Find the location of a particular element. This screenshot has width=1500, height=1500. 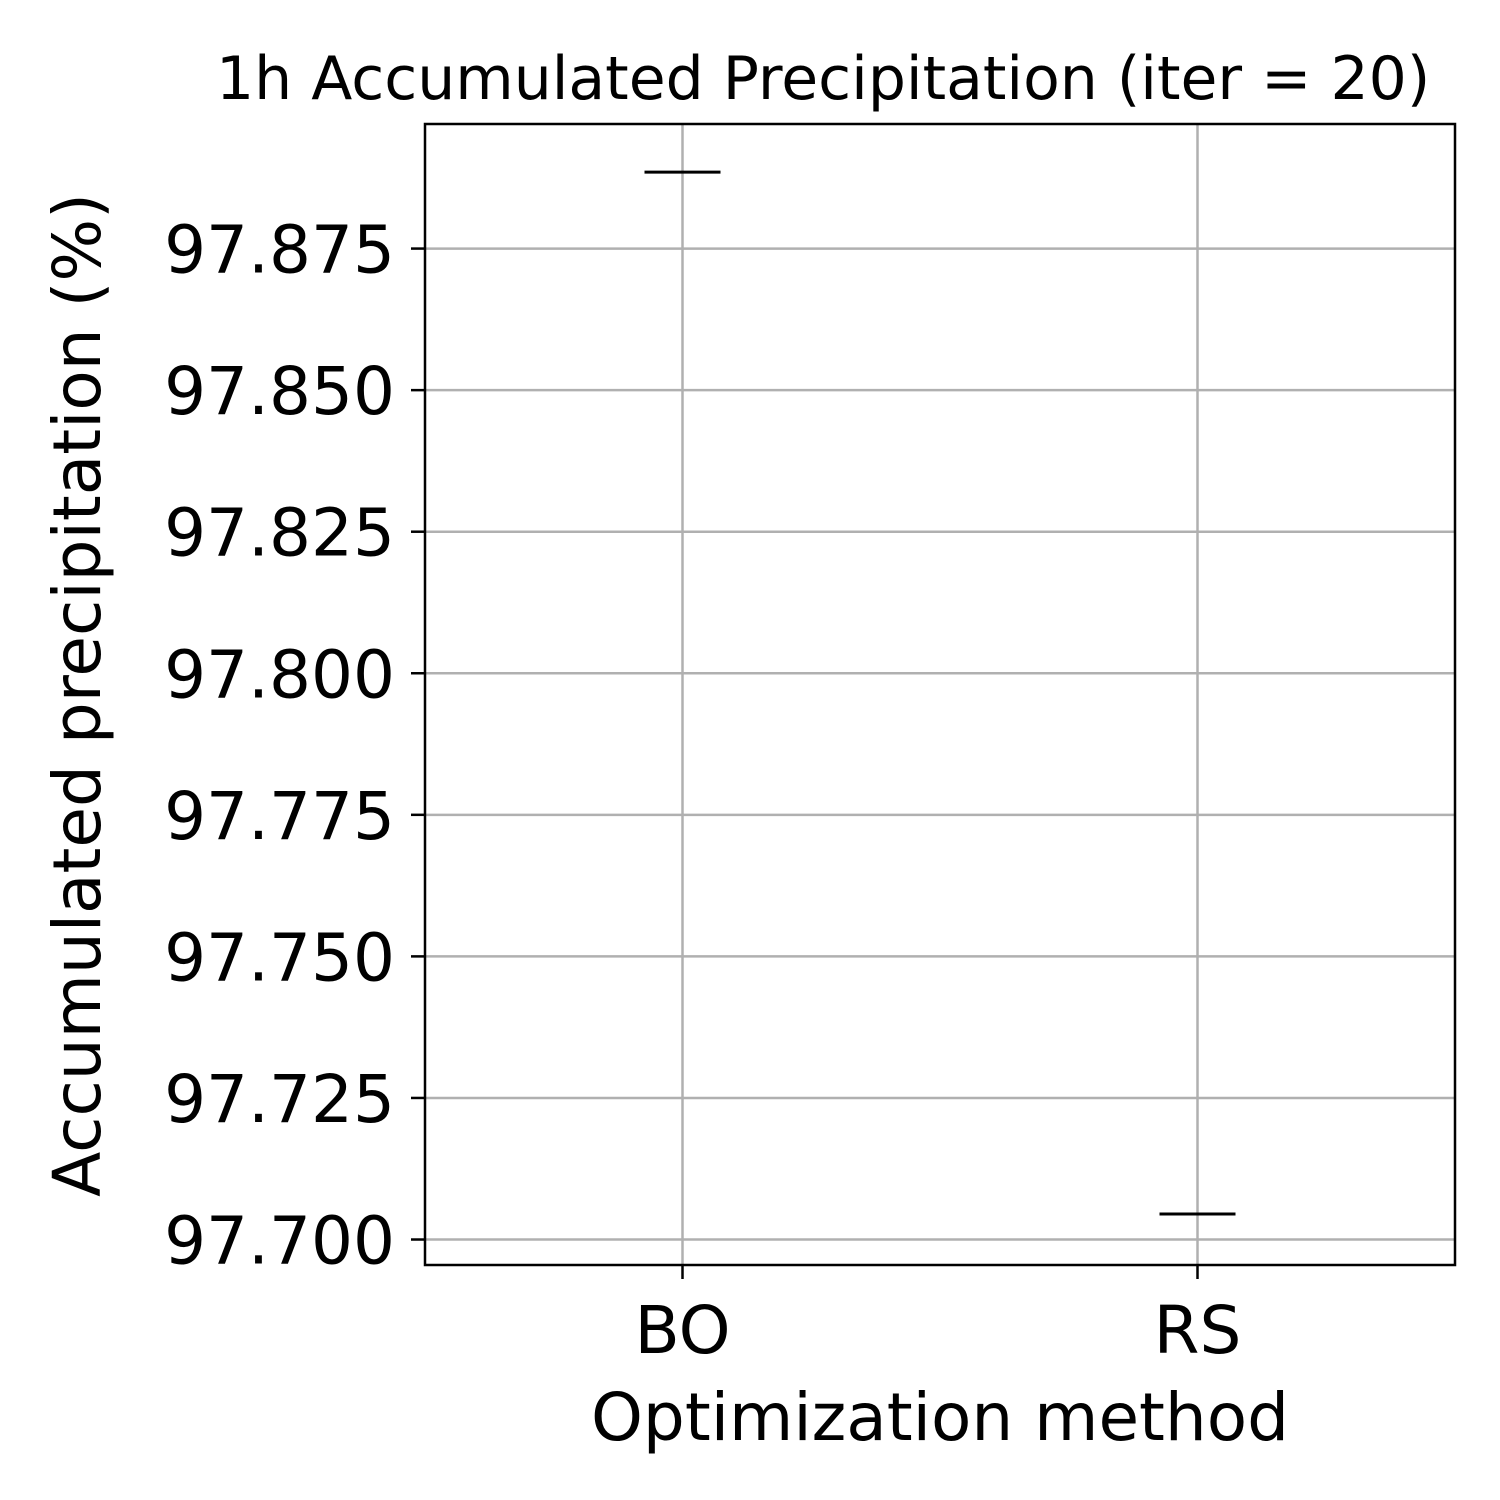

y-tick-label: 97.750 is located at coordinates (279, 957).